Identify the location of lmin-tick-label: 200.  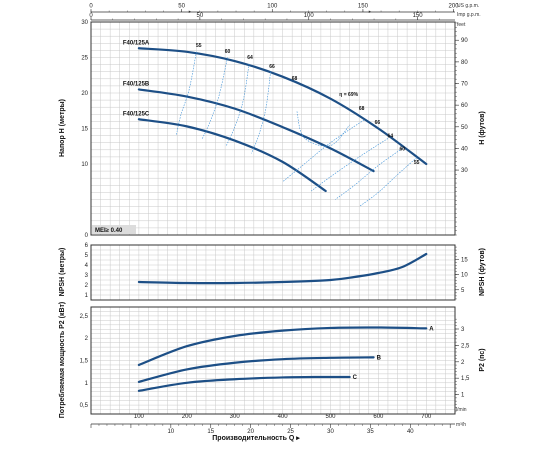
(187, 417).